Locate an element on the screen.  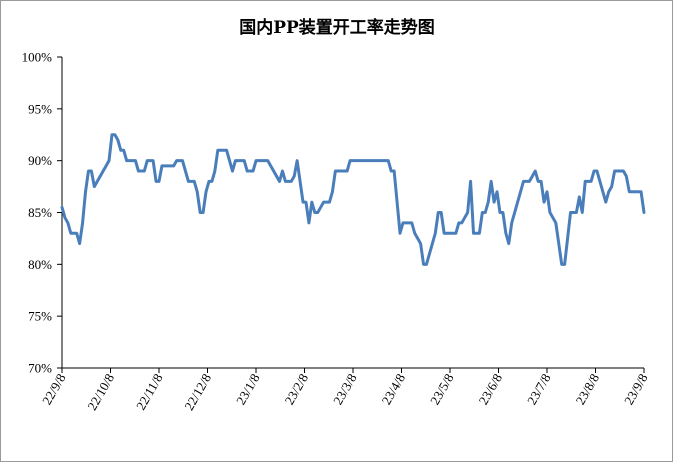
y-tick-label: 100% is located at coordinates (37, 57).